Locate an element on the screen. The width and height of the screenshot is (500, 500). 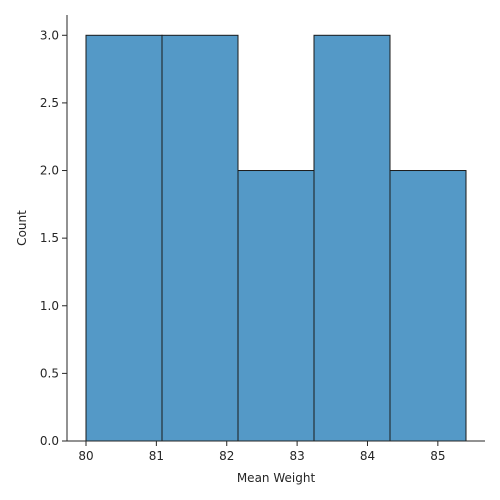
x-axis-label: Mean Weight is located at coordinates (276, 478).